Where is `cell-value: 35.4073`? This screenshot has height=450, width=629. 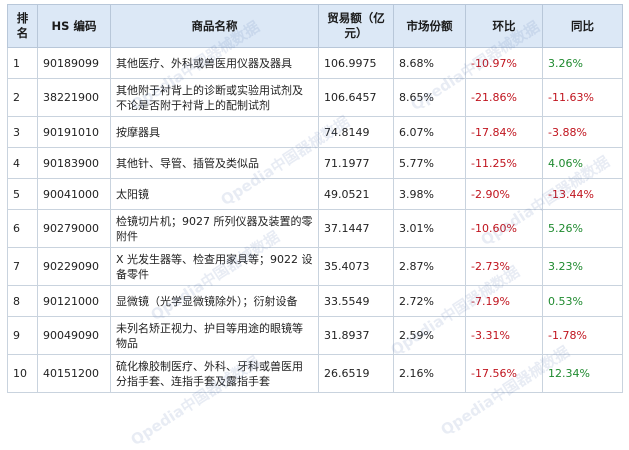
cell-value: 35.4073 is located at coordinates (356, 266).